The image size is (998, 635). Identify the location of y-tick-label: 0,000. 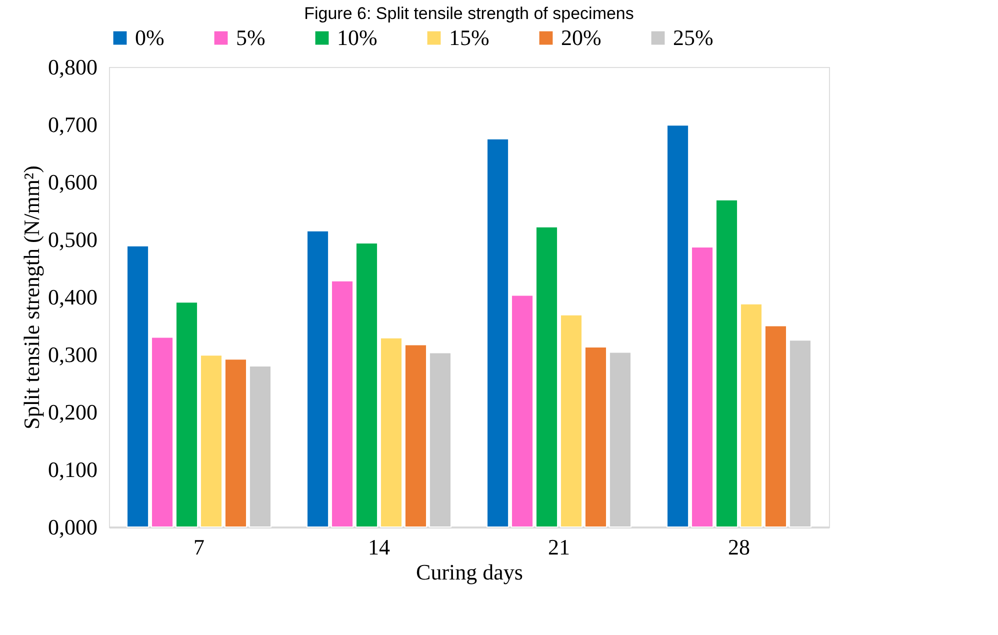
(73, 527).